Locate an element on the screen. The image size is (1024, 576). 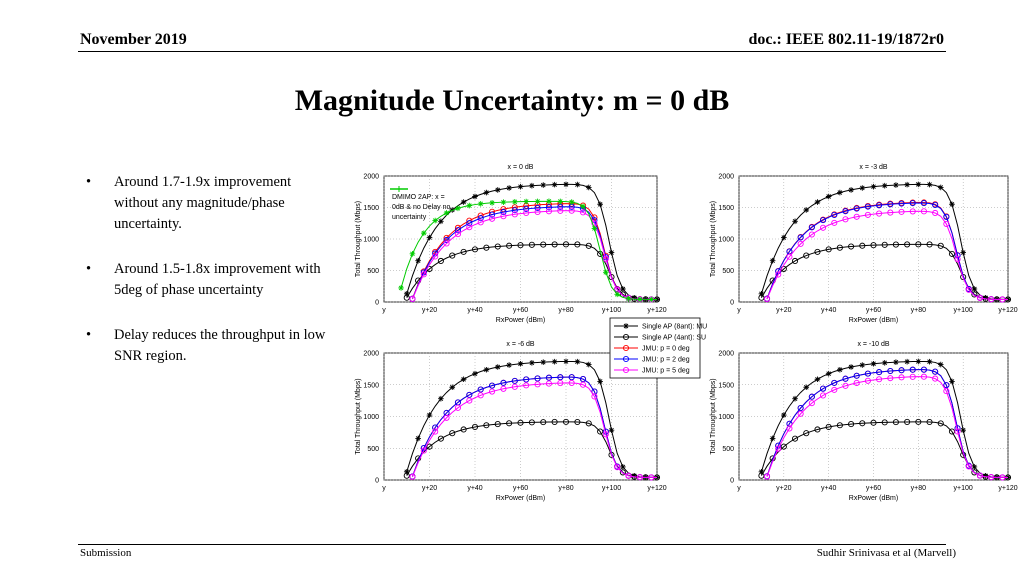
x-tick-label: y+120 is located at coordinates (1007, 310).